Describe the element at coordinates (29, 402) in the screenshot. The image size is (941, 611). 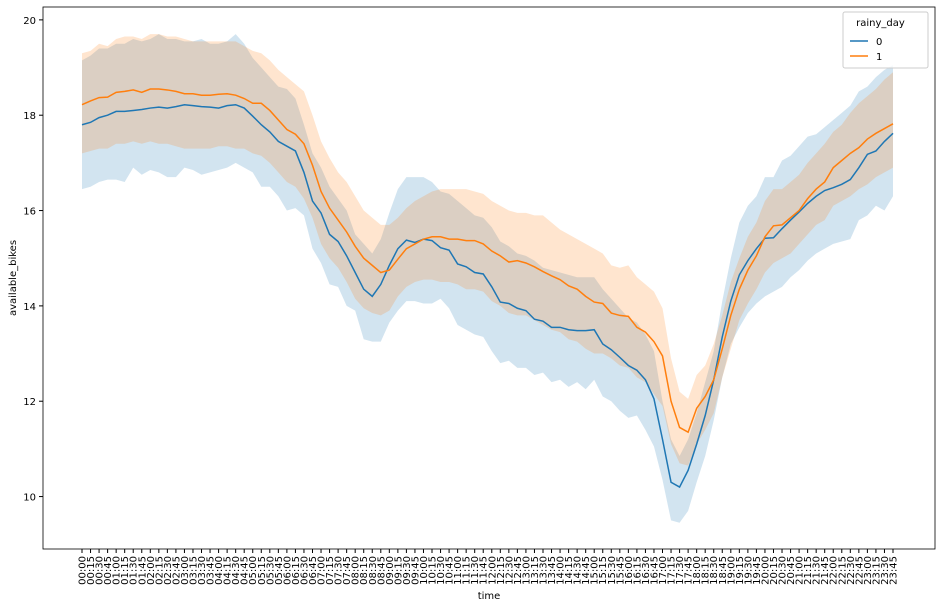
I see `y-tick-label: 12` at that location.